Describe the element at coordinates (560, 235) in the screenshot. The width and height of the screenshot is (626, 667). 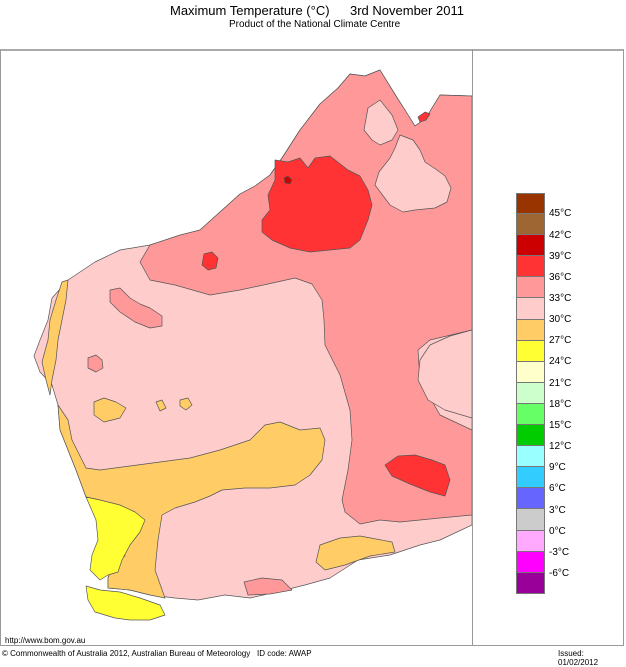
I see `legend-label: 42°C` at that location.